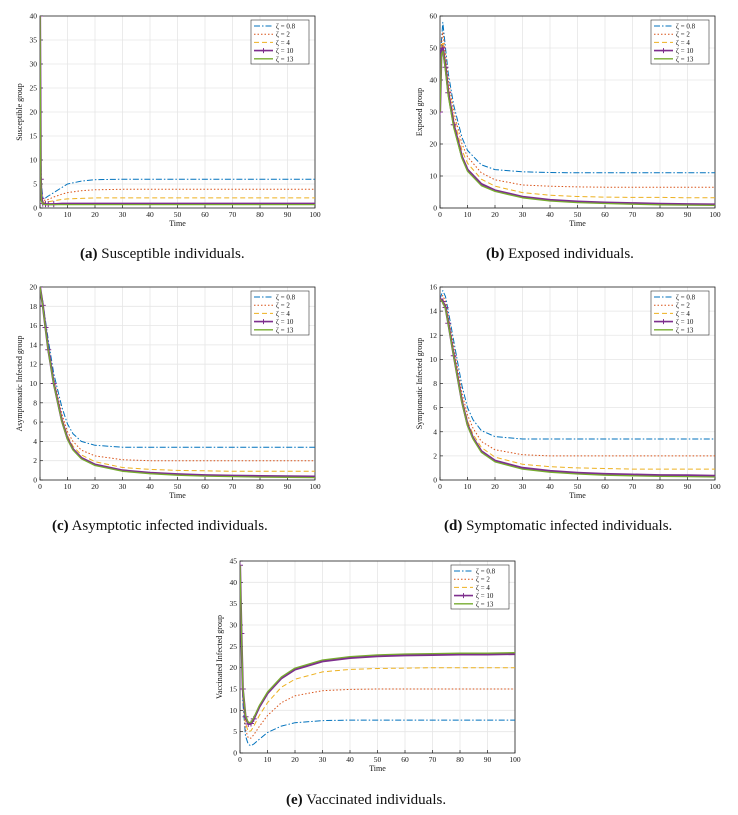 This screenshot has height=815, width=738. I want to click on series-marker, so click(441, 112).